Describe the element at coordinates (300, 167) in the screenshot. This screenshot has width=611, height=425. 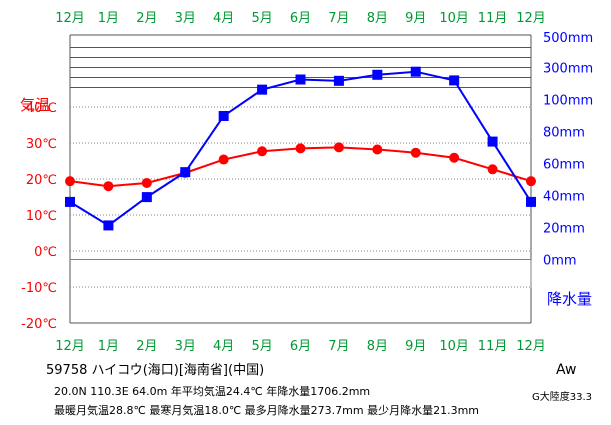
I see `temperature-series` at that location.